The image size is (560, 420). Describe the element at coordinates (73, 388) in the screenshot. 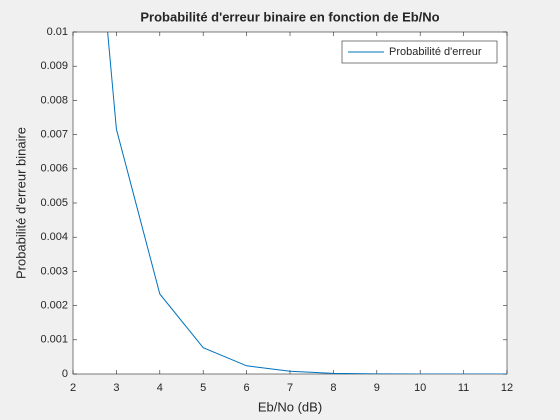

I see `x-tick-label: 2` at that location.